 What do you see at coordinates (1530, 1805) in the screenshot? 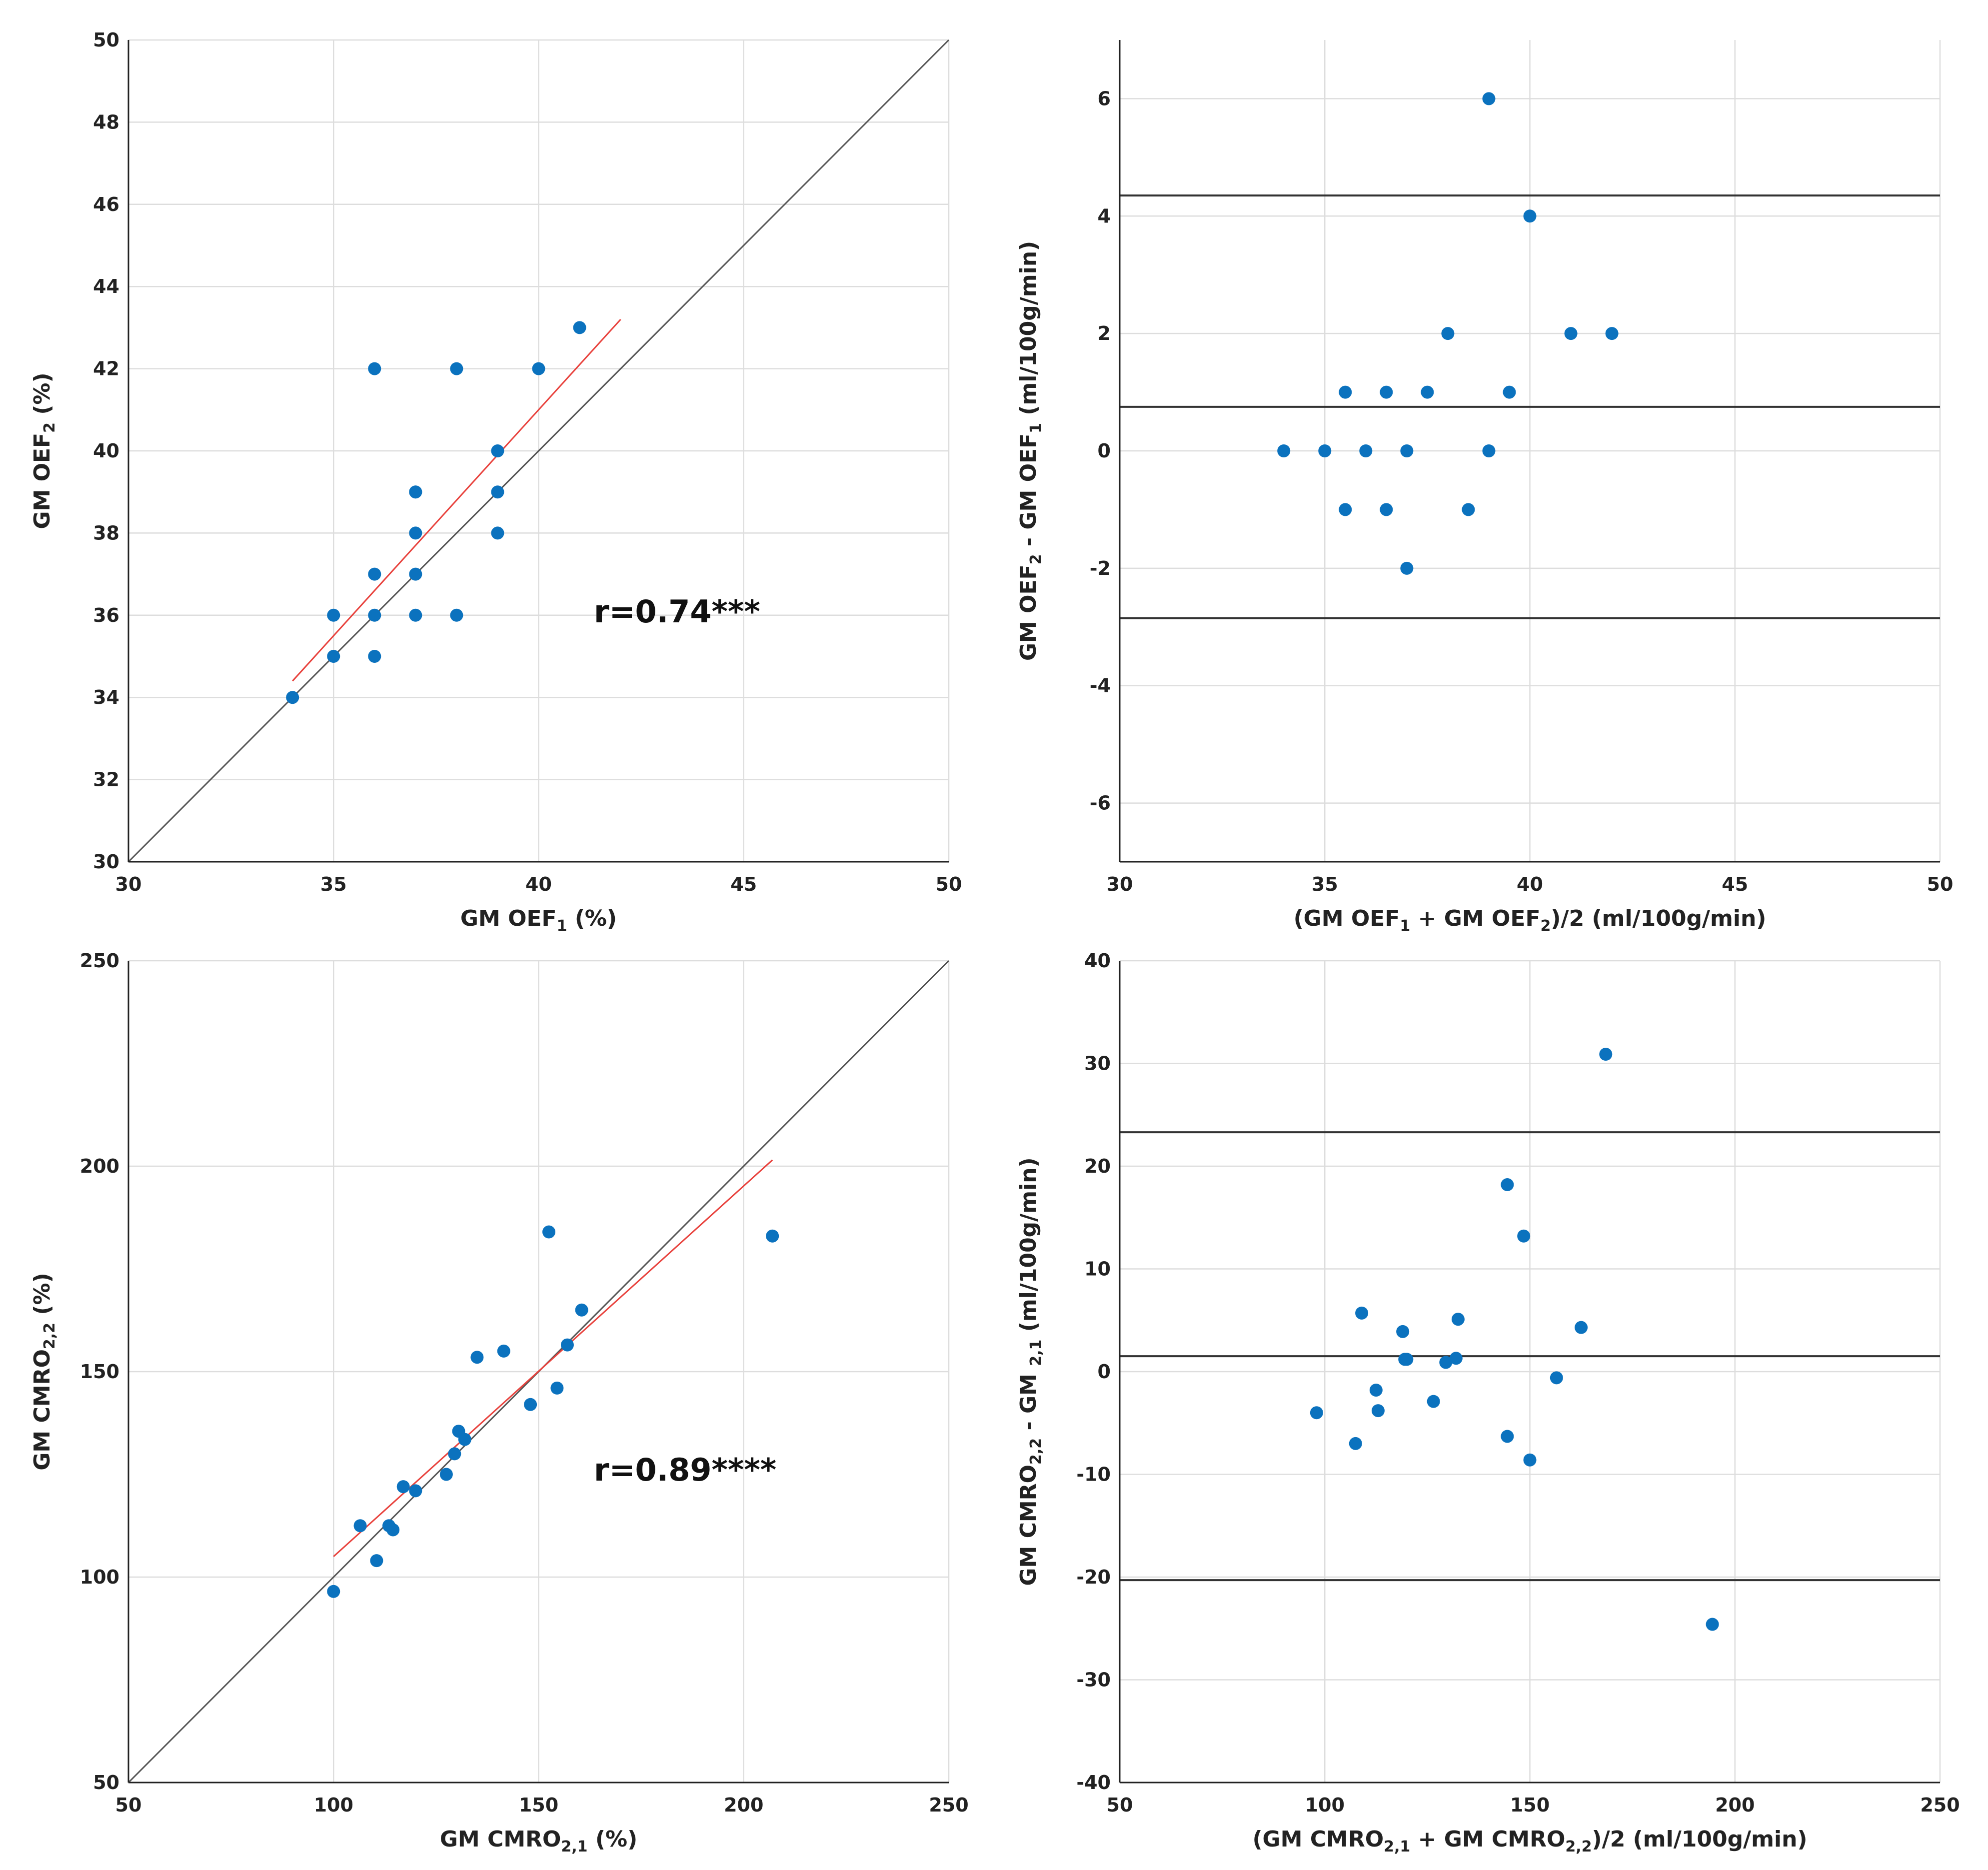
I see `x-tick-label: 150` at bounding box center [1530, 1805].